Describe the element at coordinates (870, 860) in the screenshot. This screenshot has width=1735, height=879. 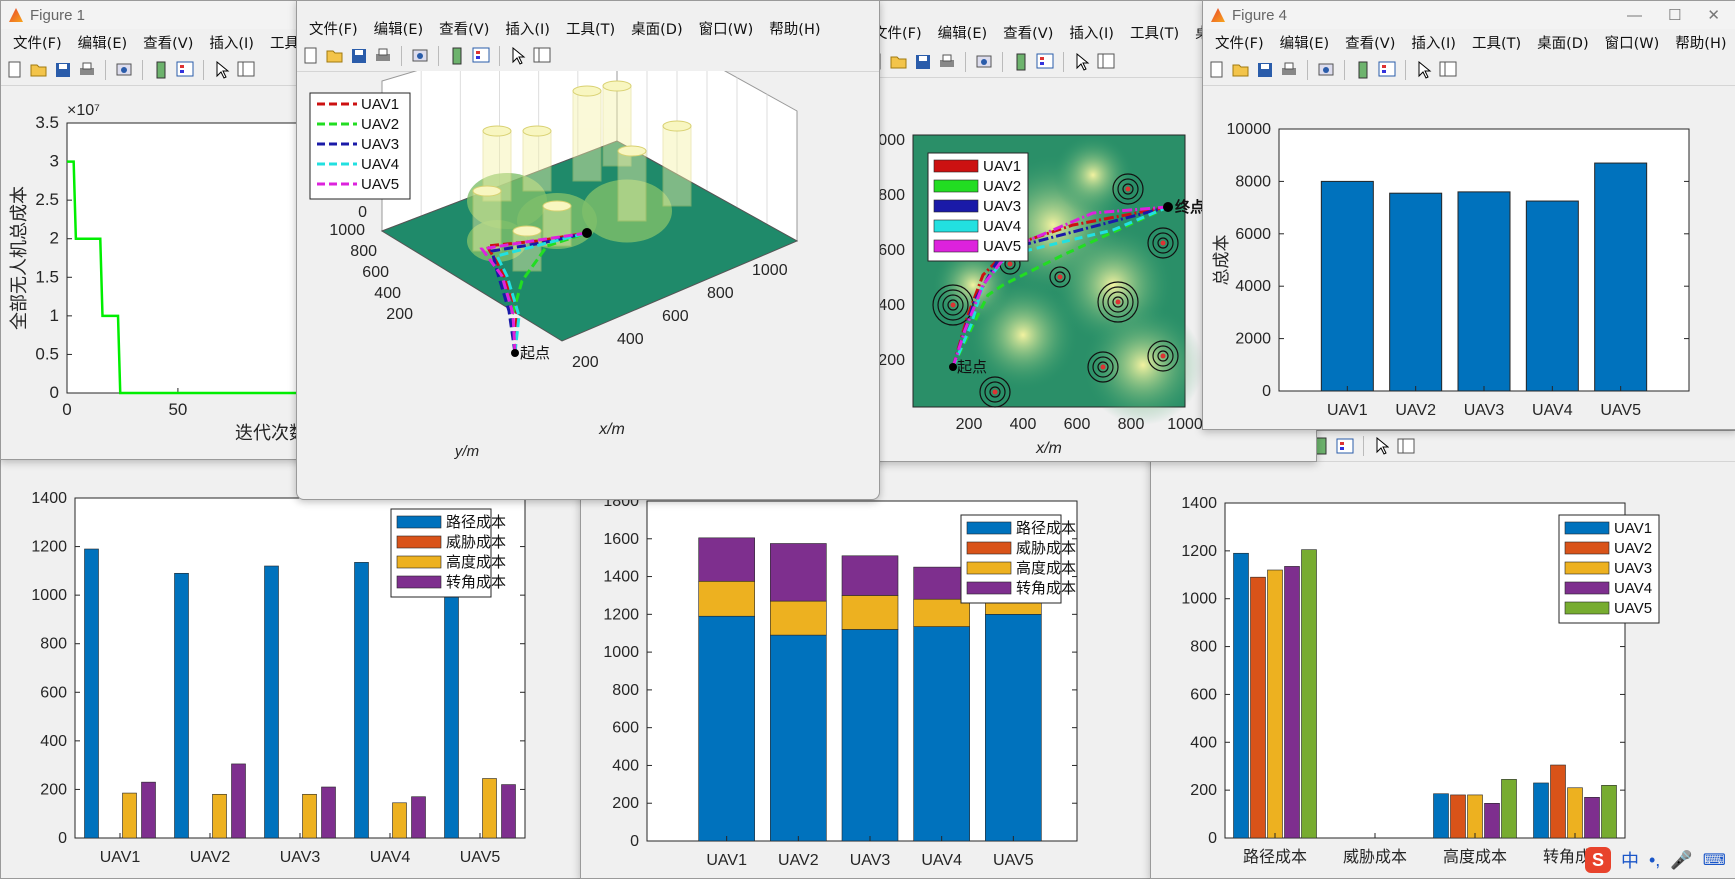
I see `x-tick-label: UAV3` at that location.